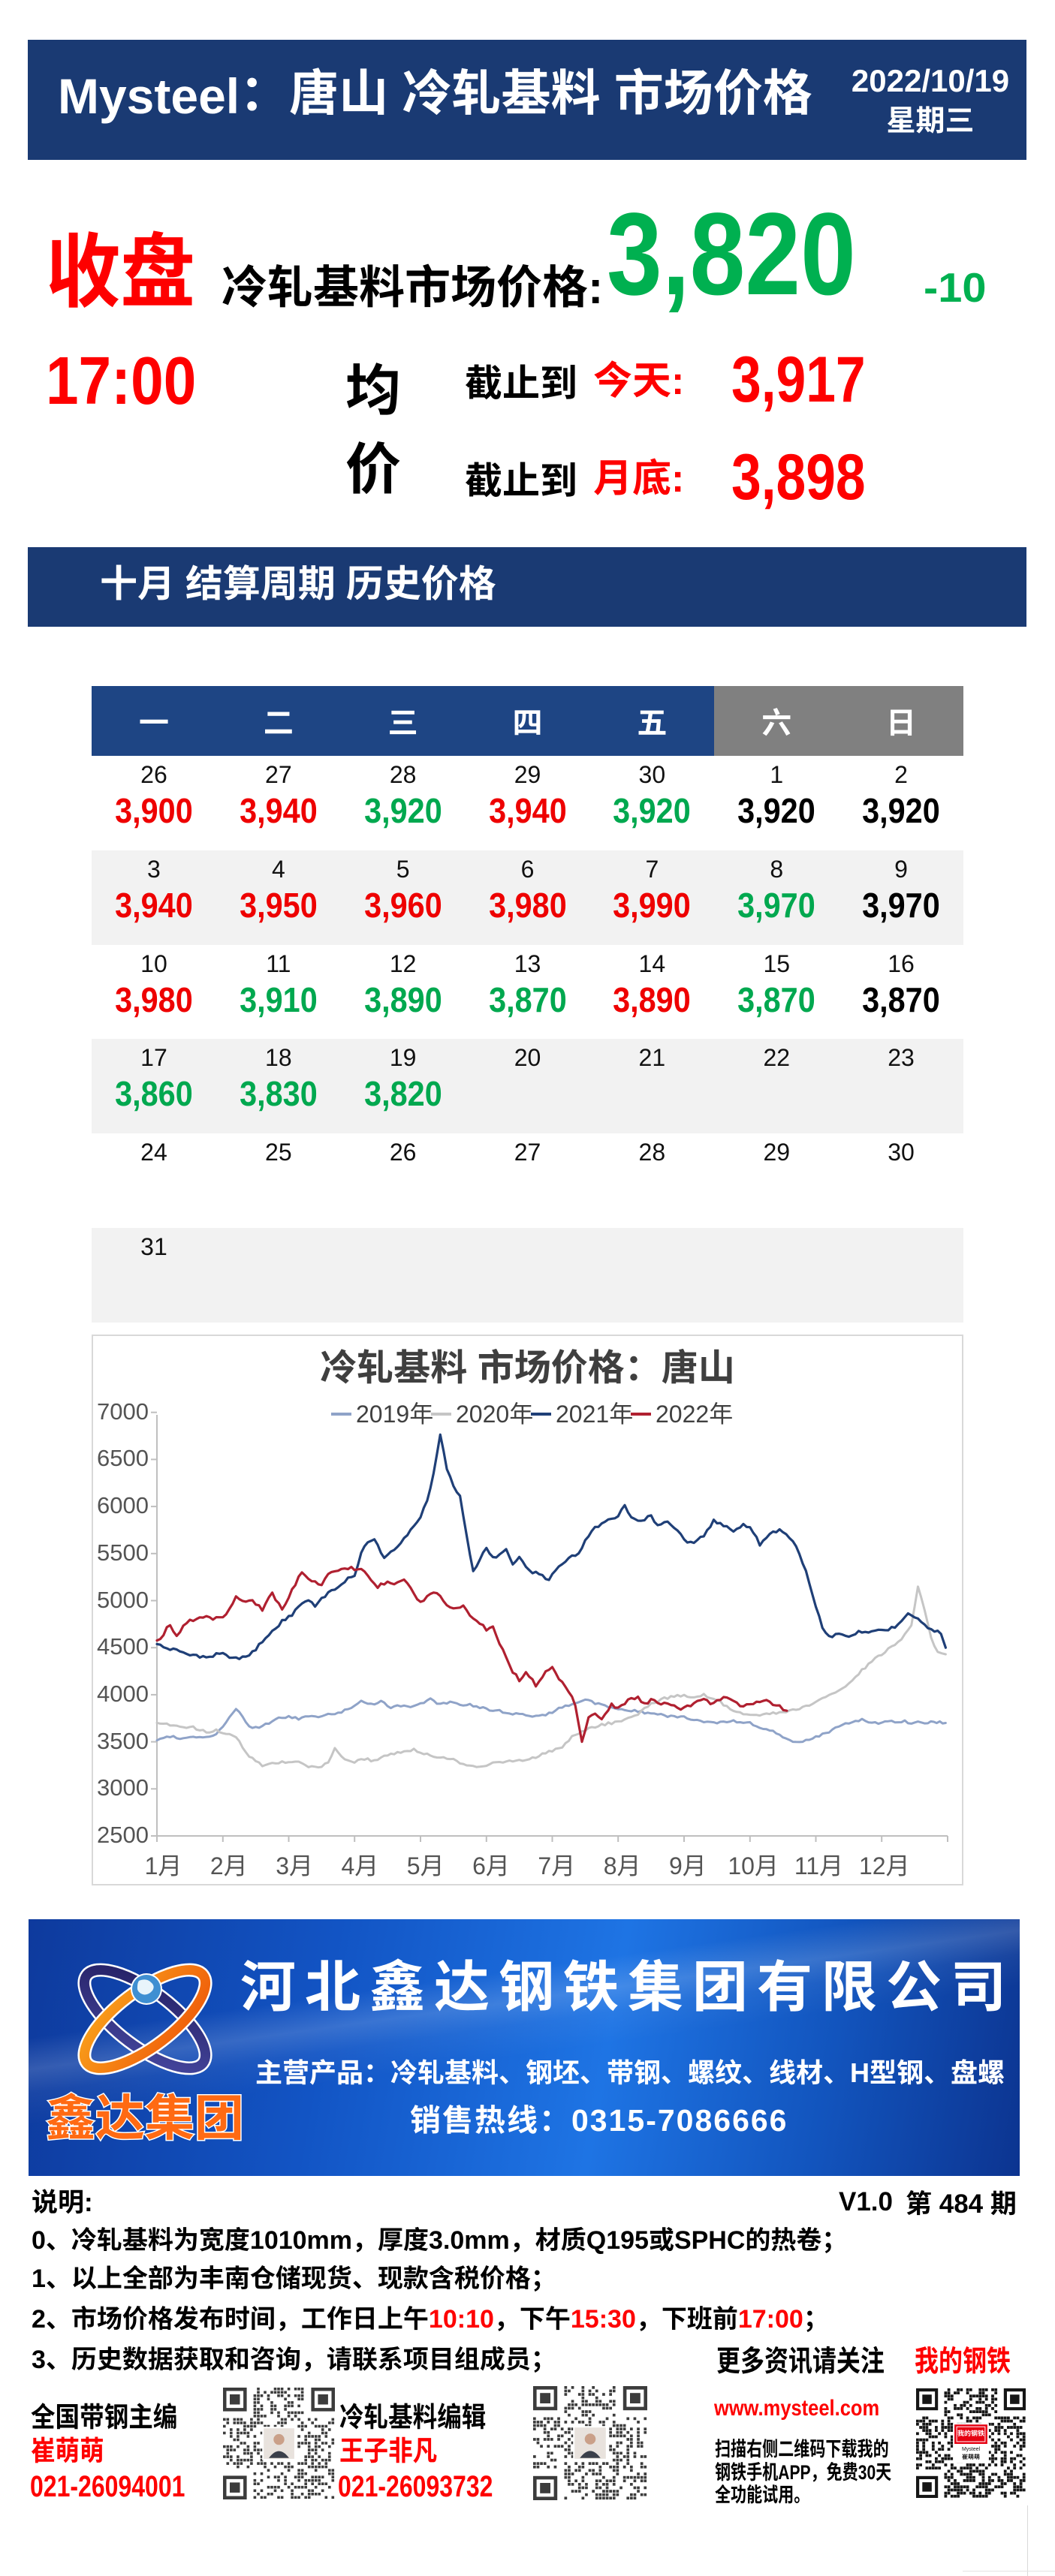 The width and height of the screenshot is (1055, 2576). I want to click on svg-text: 2019年, so click(395, 1414).